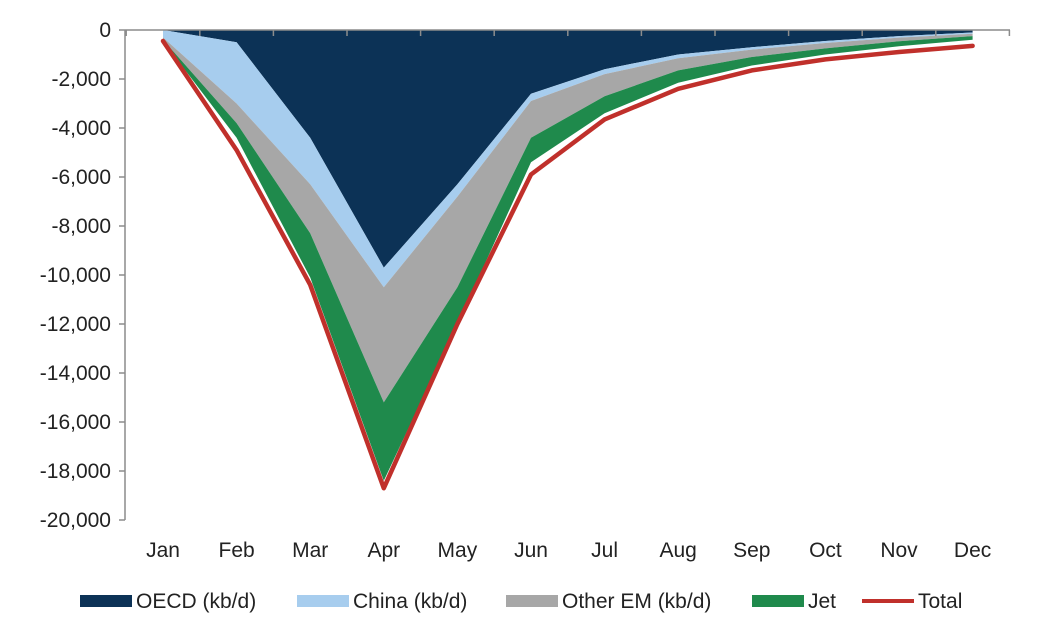 This screenshot has width=1040, height=628. I want to click on y-tick-label: 0, so click(105, 30).